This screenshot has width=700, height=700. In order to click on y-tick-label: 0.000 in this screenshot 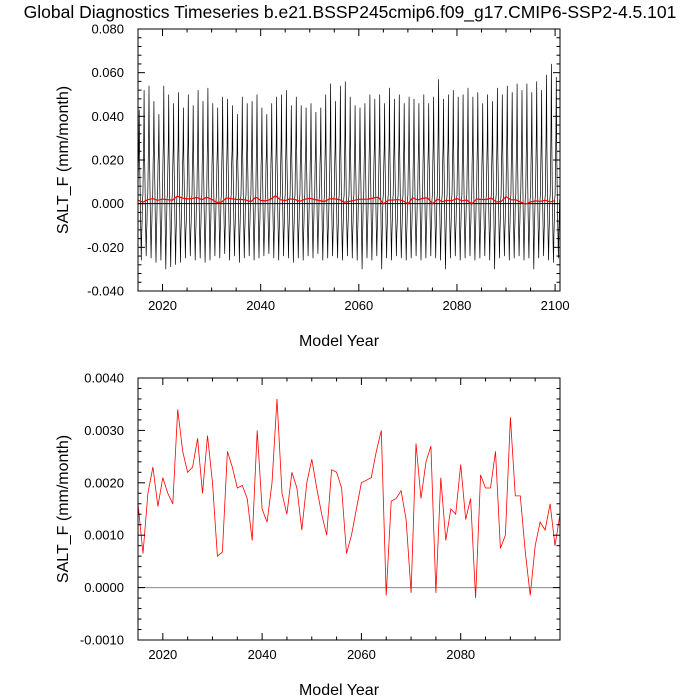, I will do `click(107, 203)`.